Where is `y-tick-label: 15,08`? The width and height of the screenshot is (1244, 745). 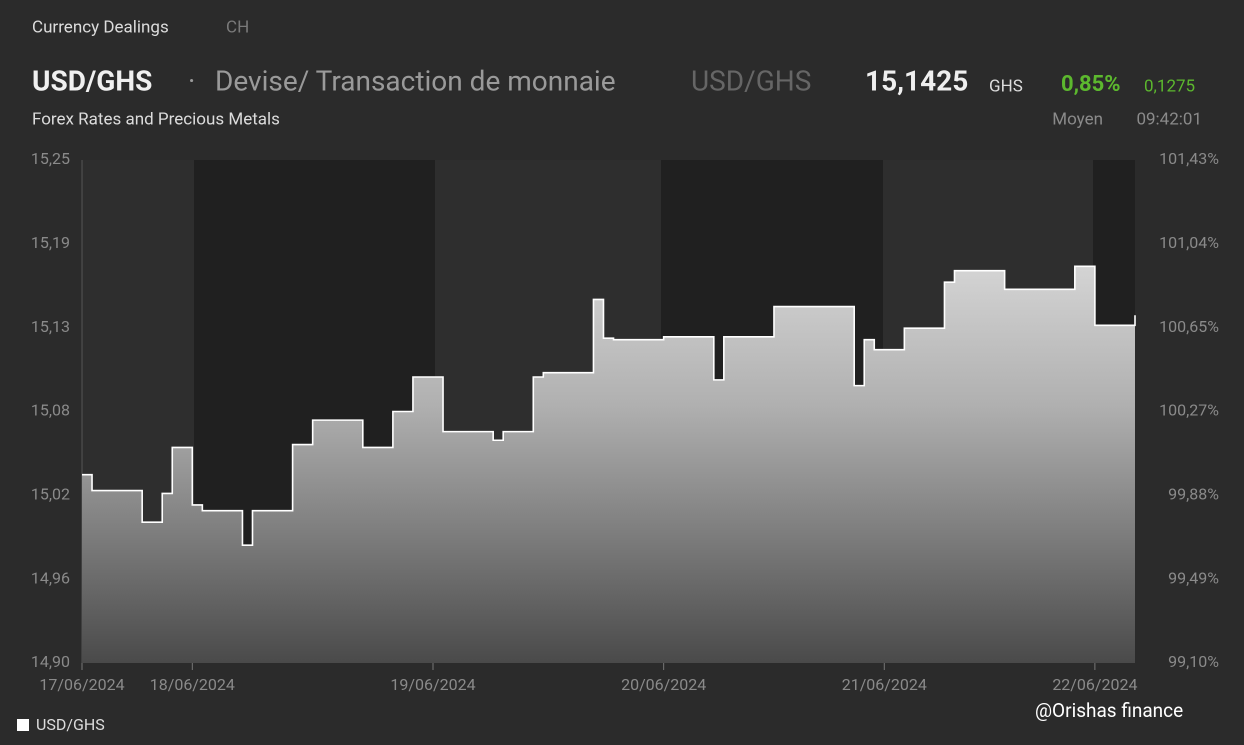
y-tick-label: 15,08 is located at coordinates (50, 410).